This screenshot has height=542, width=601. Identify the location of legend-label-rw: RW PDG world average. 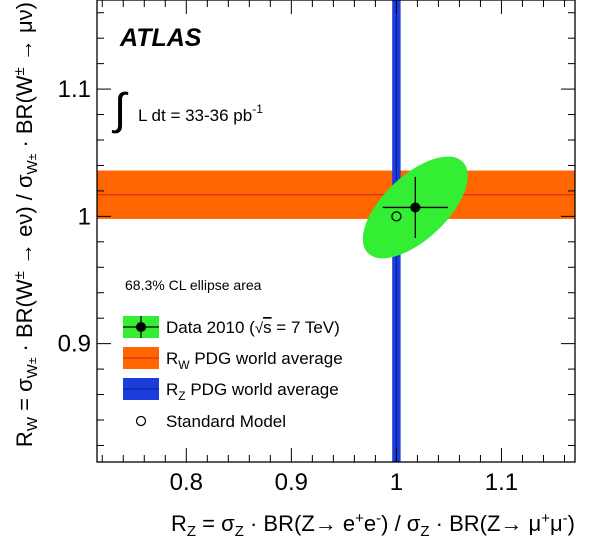
(254, 360).